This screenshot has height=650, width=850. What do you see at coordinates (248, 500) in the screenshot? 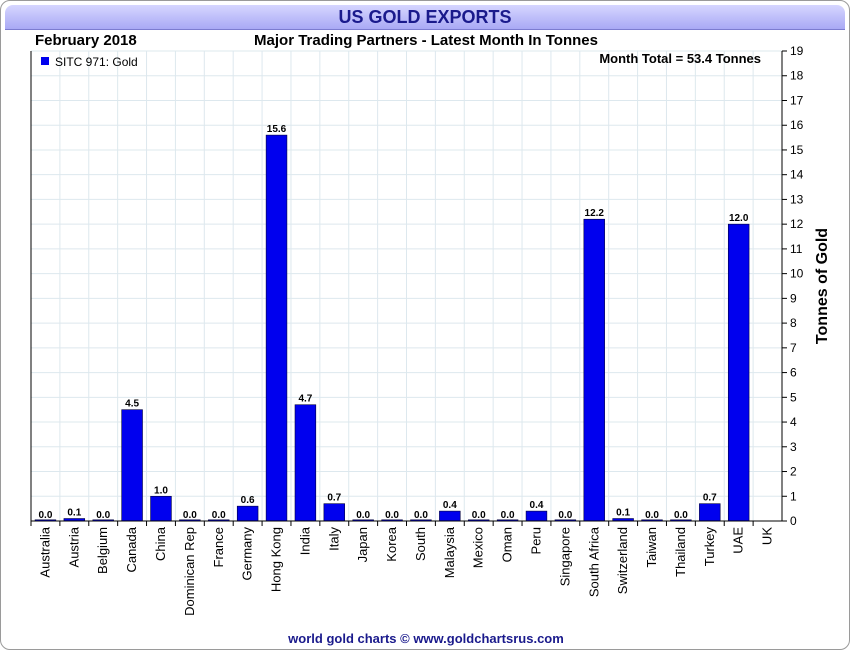
I see `data-label: 0.6` at bounding box center [248, 500].